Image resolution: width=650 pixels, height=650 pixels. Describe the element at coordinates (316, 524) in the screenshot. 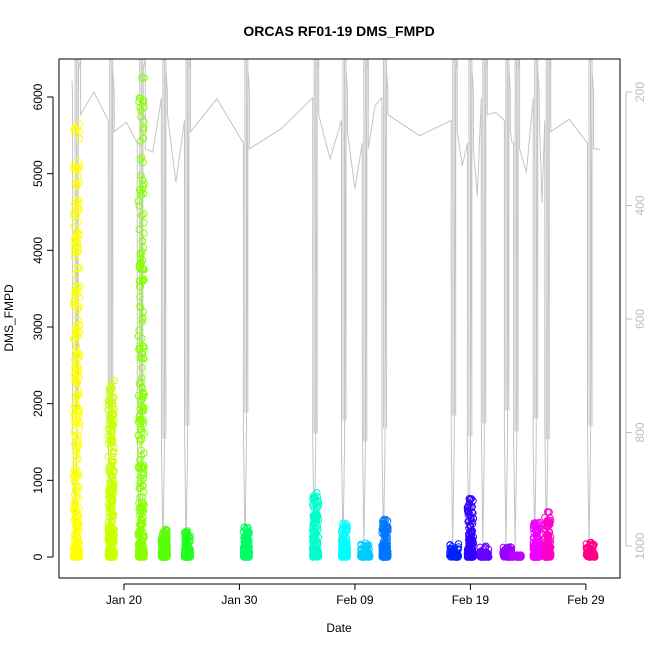

I see `series-rf07` at that location.